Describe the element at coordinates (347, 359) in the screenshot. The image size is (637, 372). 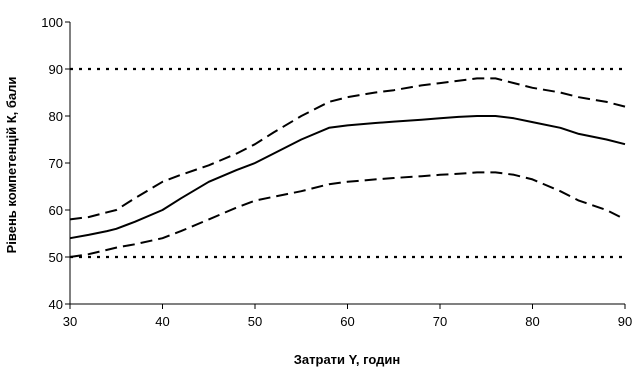
I see `x-axis-title: Затрати Y, годин` at that location.